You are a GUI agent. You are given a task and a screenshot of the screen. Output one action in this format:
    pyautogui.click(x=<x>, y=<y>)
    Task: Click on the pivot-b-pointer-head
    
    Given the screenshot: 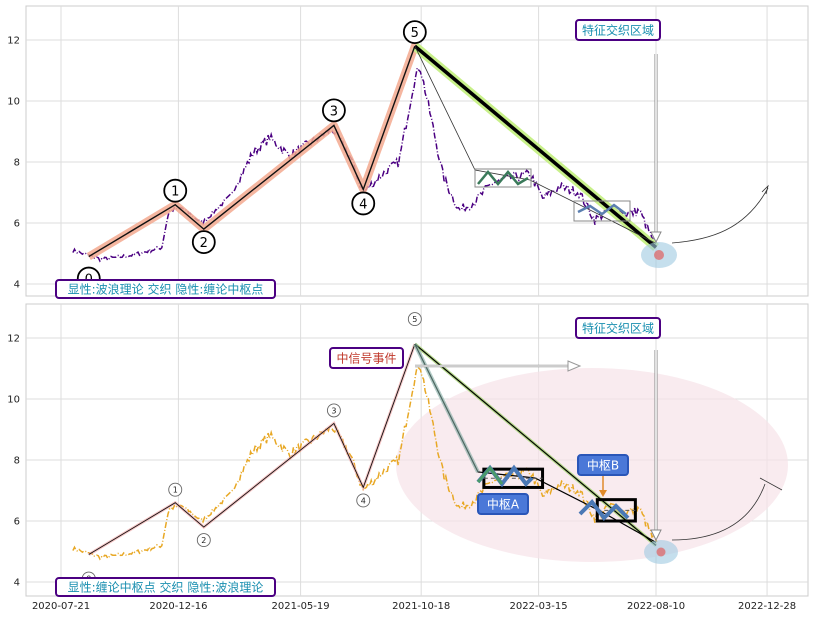 What is the action you would take?
    pyautogui.click(x=603, y=493)
    